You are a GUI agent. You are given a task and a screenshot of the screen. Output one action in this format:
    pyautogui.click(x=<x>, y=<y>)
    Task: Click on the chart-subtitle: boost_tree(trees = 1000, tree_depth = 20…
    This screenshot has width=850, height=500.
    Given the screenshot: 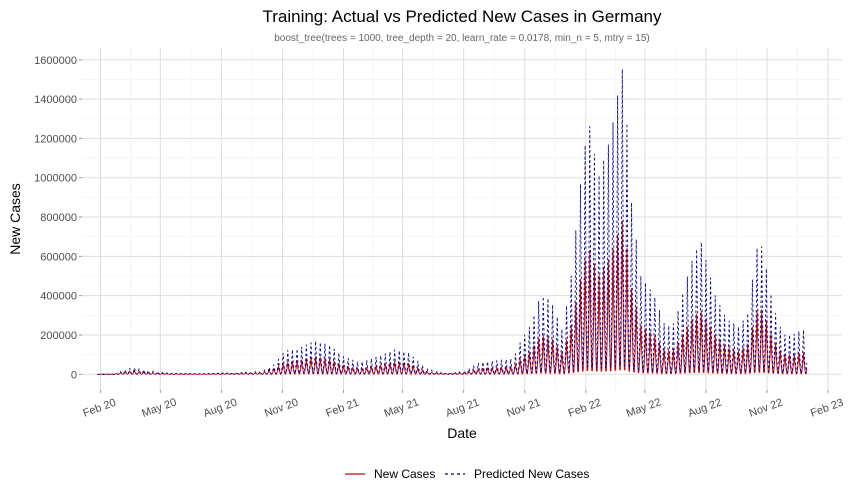 What is the action you would take?
    pyautogui.click(x=462, y=38)
    